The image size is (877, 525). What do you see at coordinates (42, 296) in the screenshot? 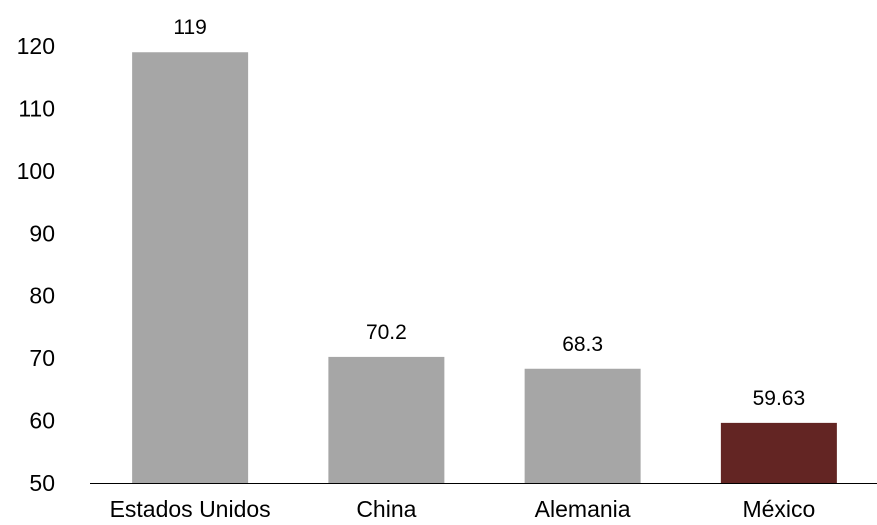
I see `y-tick-label: 80` at bounding box center [42, 296].